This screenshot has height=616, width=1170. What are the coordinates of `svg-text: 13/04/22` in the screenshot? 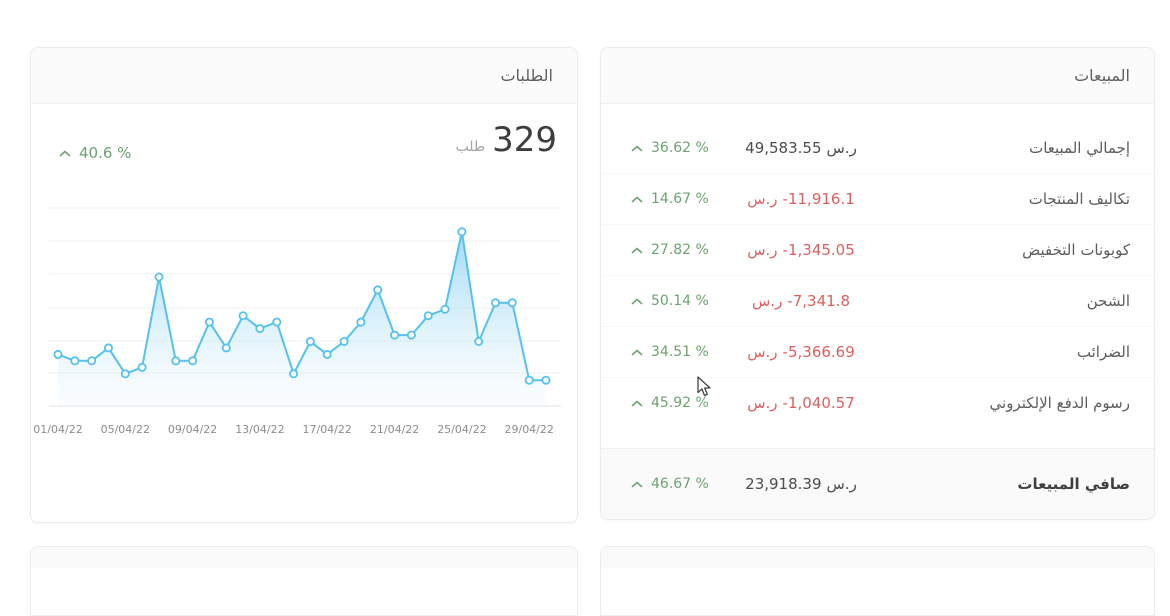 It's located at (259, 429).